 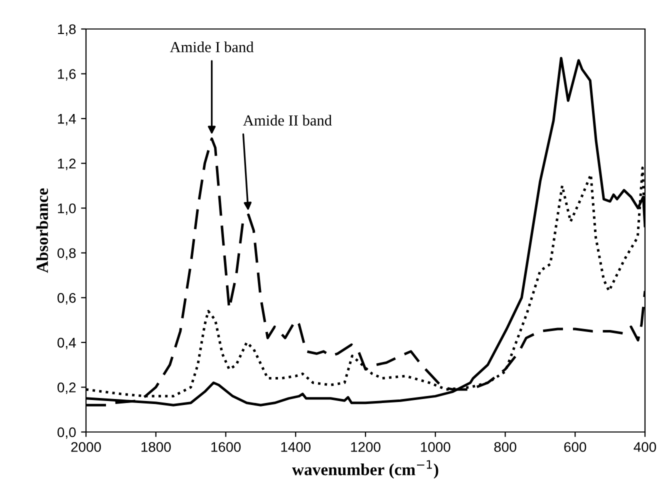 I want to click on y-tick-label: 1,6, so click(x=67, y=75).